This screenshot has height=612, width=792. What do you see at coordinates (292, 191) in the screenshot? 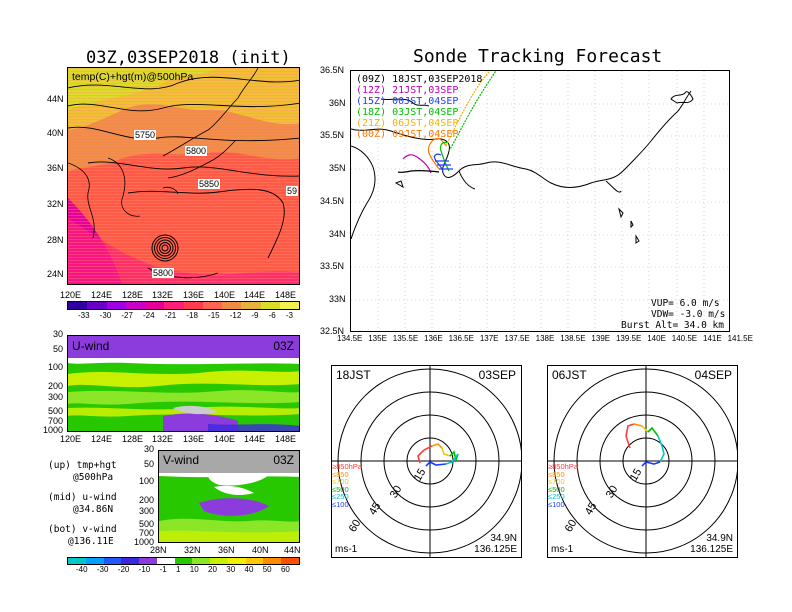
I see `contour-label-59: 59` at bounding box center [292, 191].